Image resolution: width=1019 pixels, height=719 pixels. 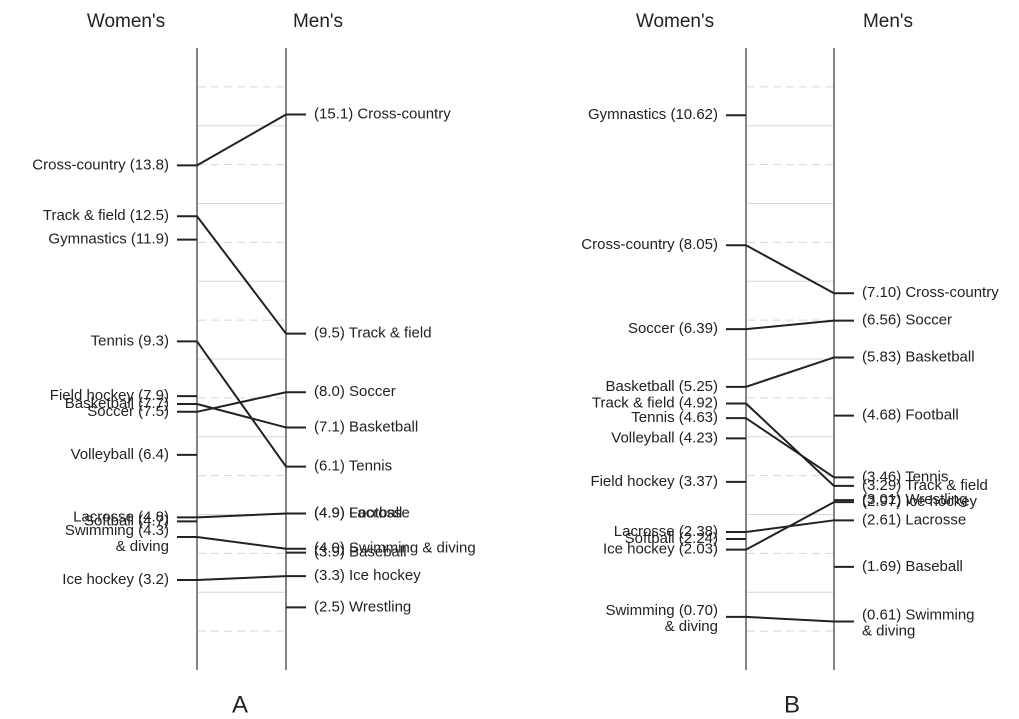 I want to click on womens-label: Tennis (4.63), so click(x=674, y=417).